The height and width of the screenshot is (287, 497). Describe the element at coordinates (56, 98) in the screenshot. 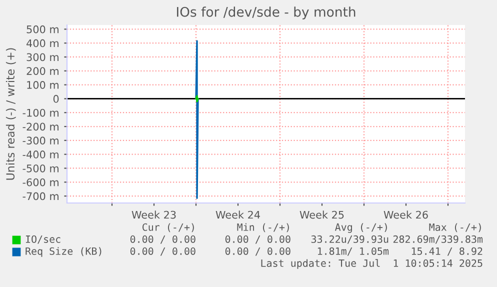

I see `y-tick-label: 0` at that location.